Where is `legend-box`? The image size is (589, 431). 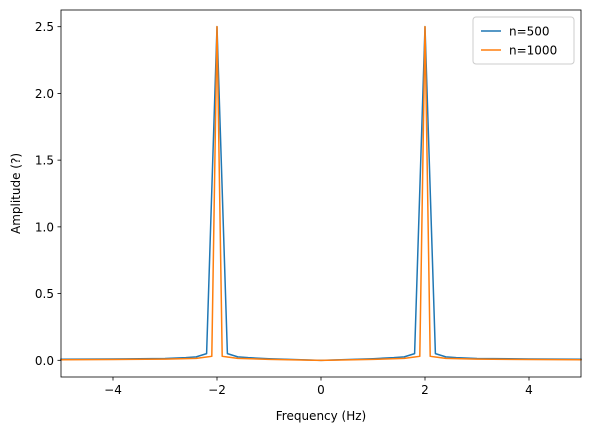 legend-box is located at coordinates (523, 40).